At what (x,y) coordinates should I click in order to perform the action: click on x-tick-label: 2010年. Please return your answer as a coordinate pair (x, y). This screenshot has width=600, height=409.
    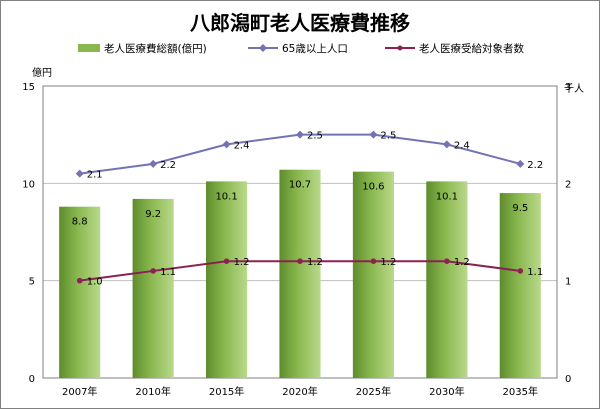
    Looking at the image, I should click on (152, 391).